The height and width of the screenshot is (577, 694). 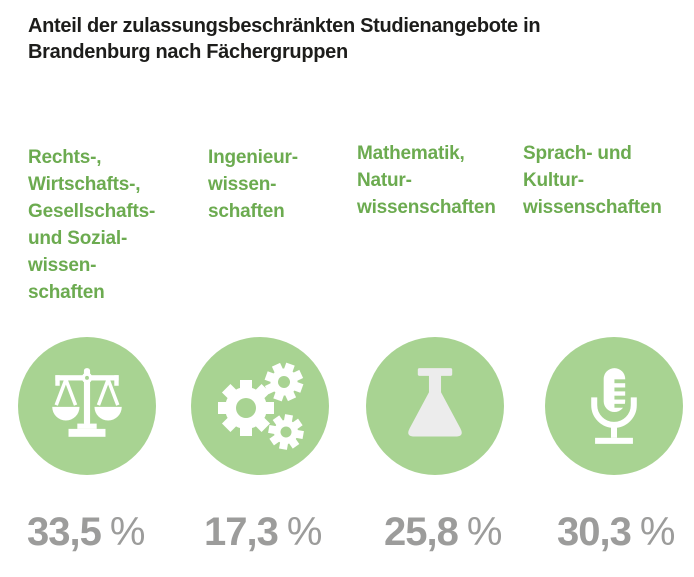 What do you see at coordinates (64, 532) in the screenshot?
I see `value-number: 33,5` at bounding box center [64, 532].